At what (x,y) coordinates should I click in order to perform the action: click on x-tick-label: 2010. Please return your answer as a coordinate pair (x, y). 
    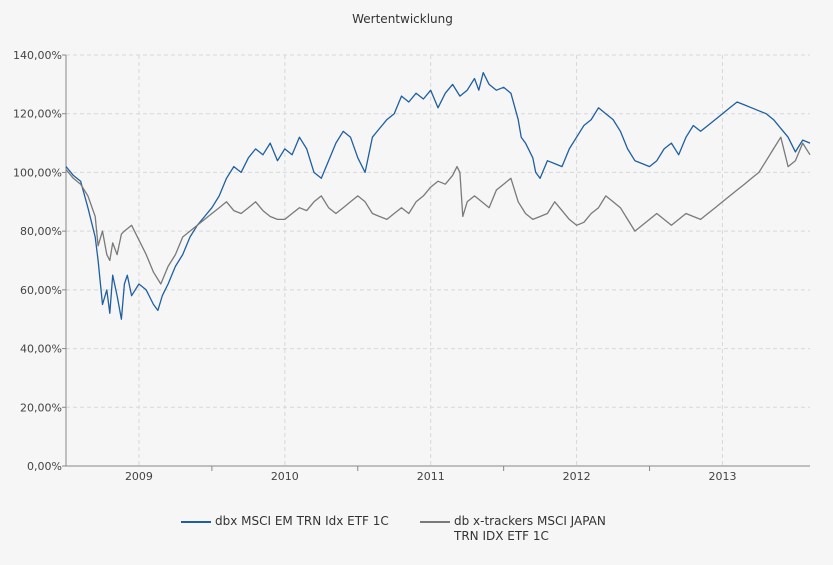
    Looking at the image, I should click on (285, 476).